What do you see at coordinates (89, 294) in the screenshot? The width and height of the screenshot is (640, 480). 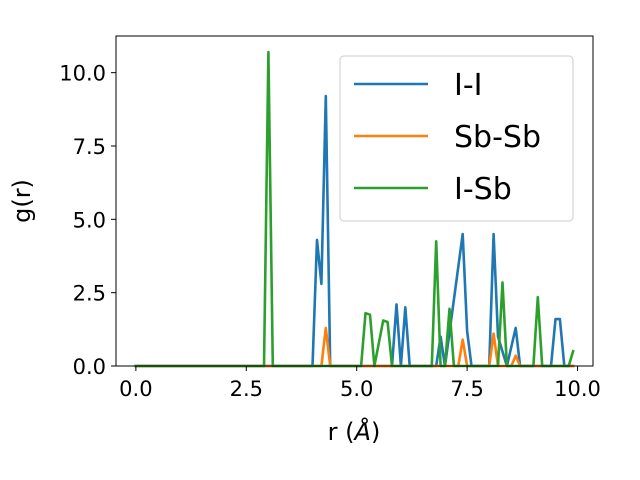 I see `y-tick-label: 2.5` at bounding box center [89, 294].